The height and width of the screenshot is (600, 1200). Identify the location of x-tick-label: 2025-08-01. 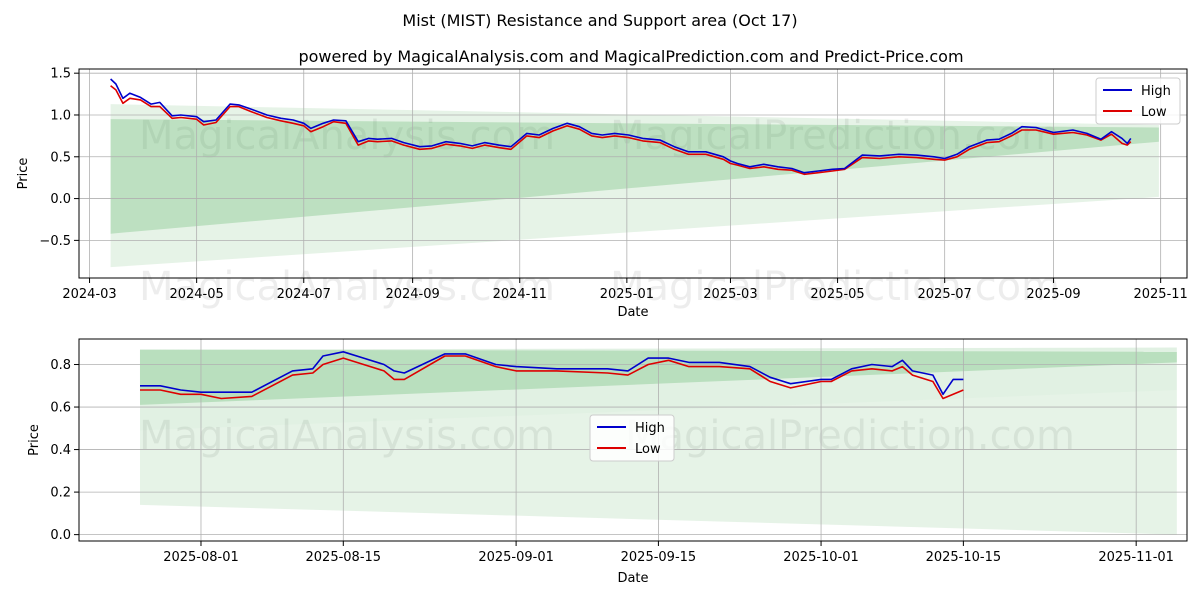
(201, 557).